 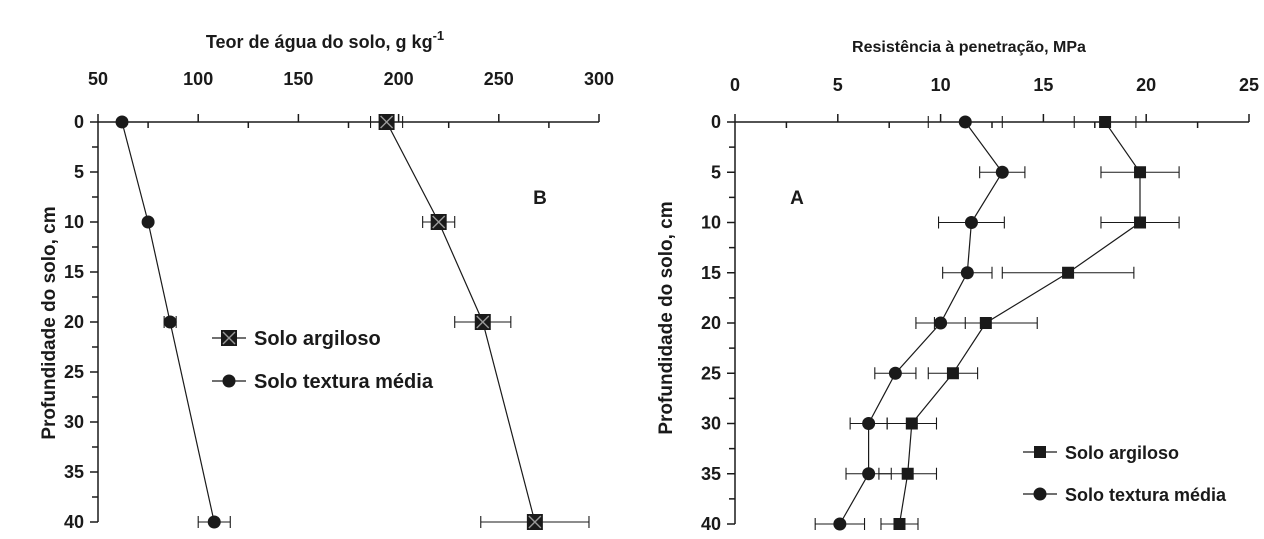 What do you see at coordinates (969, 47) in the screenshot?
I see `panel-a-title: Resistência à penetração, MPa` at bounding box center [969, 47].